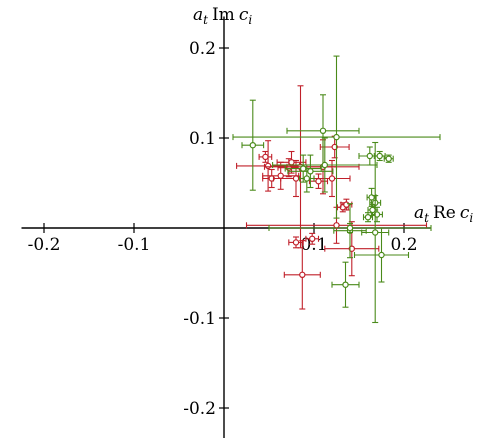  I want to click on y-tick-label: 0.2, so click(202, 49).